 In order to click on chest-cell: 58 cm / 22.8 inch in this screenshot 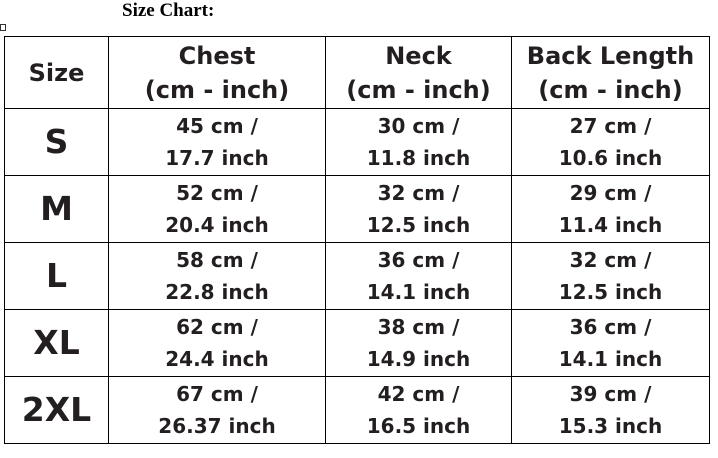, I will do `click(217, 276)`.